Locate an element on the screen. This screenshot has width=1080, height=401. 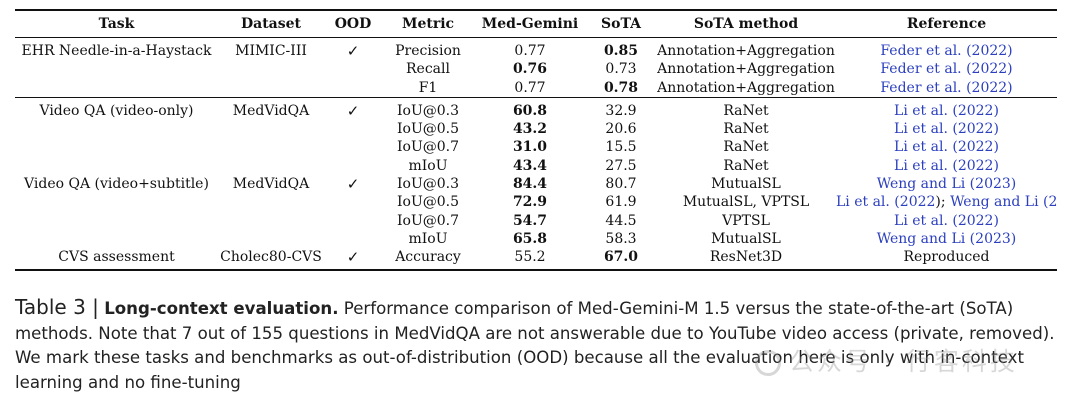
cell-metric: Accuracy is located at coordinates (428, 259).